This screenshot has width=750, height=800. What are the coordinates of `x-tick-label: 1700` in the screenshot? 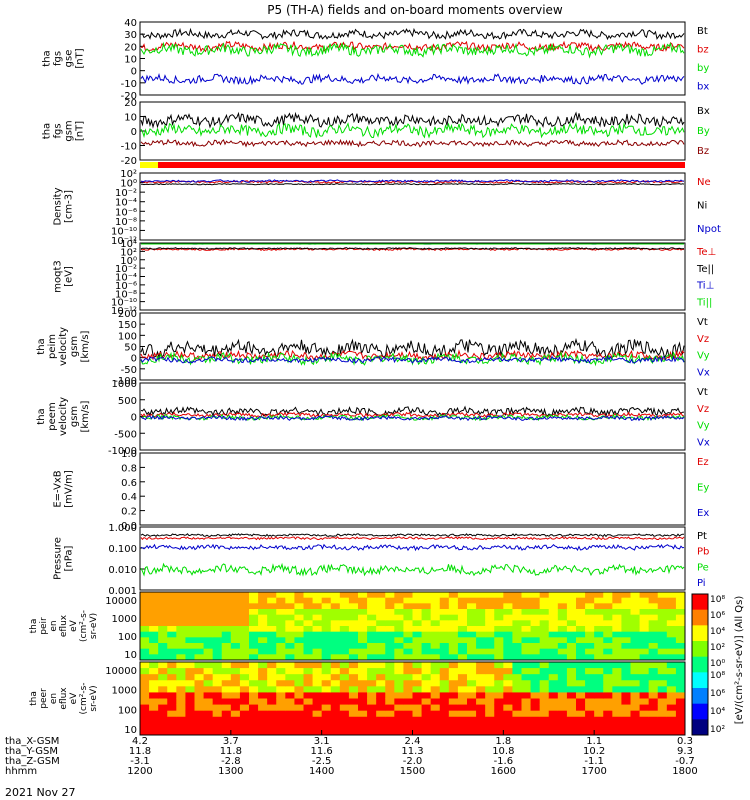 It's located at (593, 771).